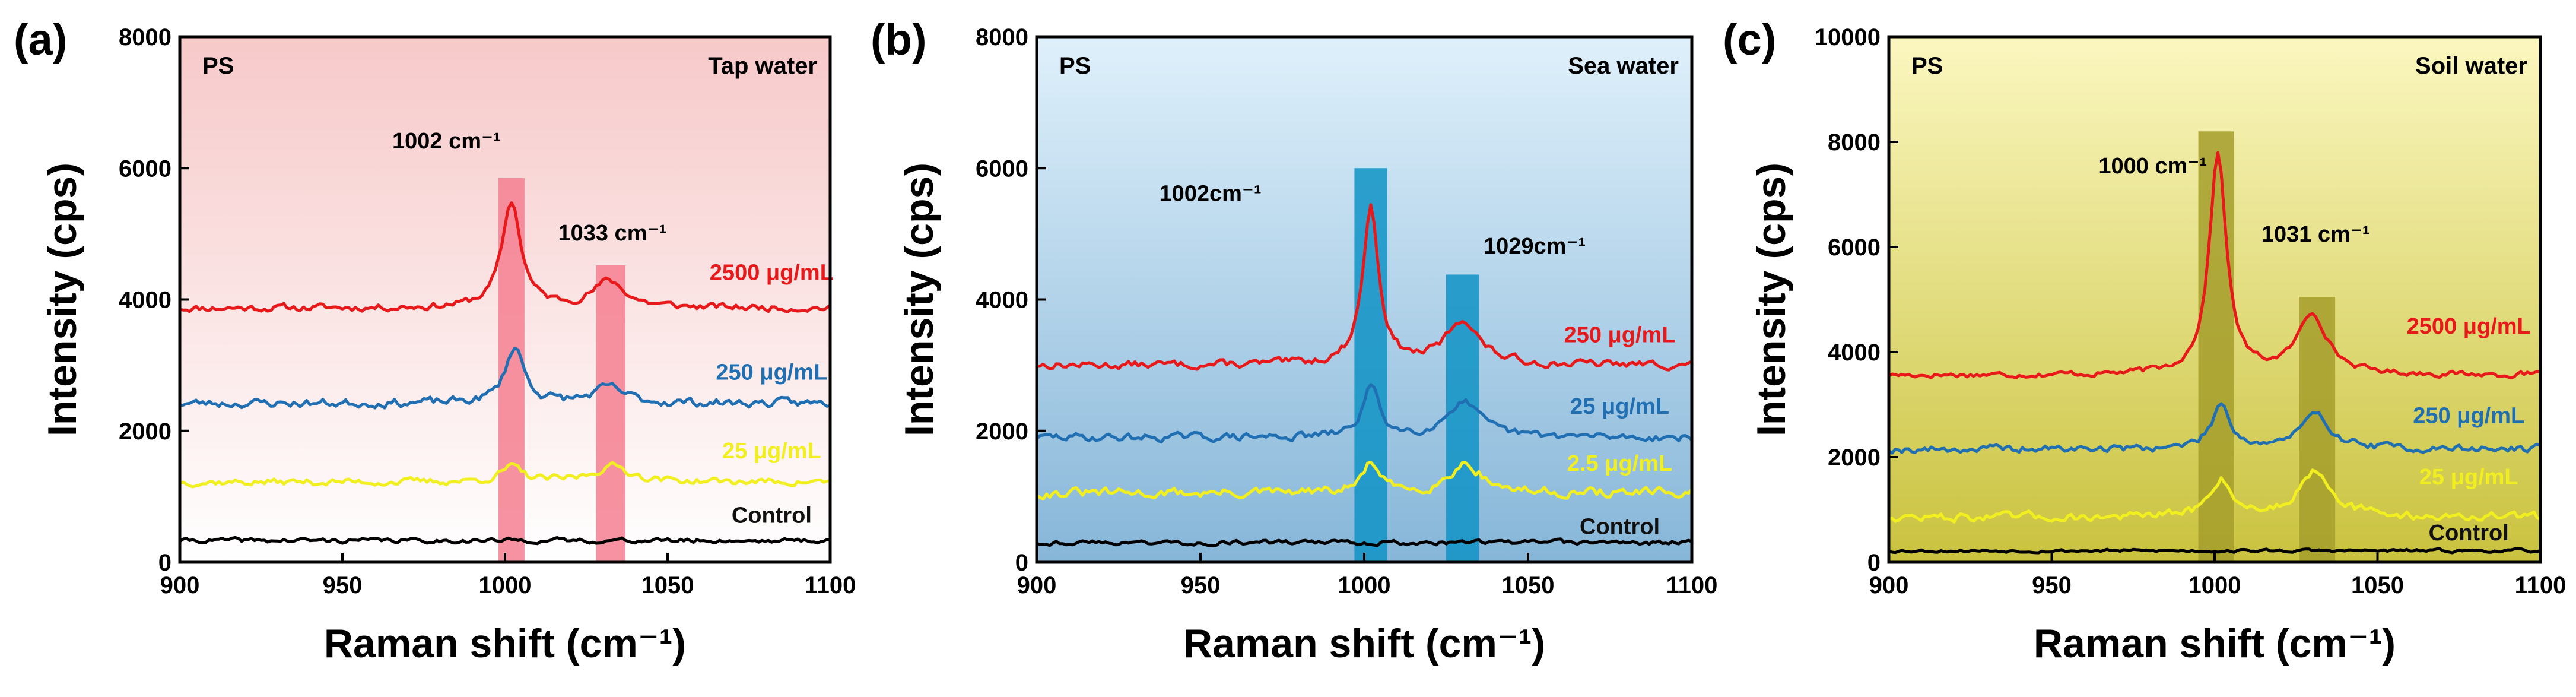 Image resolution: width=2576 pixels, height=697 pixels. What do you see at coordinates (1535, 246) in the screenshot?
I see `peak-label: 1029cm⁻¹` at bounding box center [1535, 246].